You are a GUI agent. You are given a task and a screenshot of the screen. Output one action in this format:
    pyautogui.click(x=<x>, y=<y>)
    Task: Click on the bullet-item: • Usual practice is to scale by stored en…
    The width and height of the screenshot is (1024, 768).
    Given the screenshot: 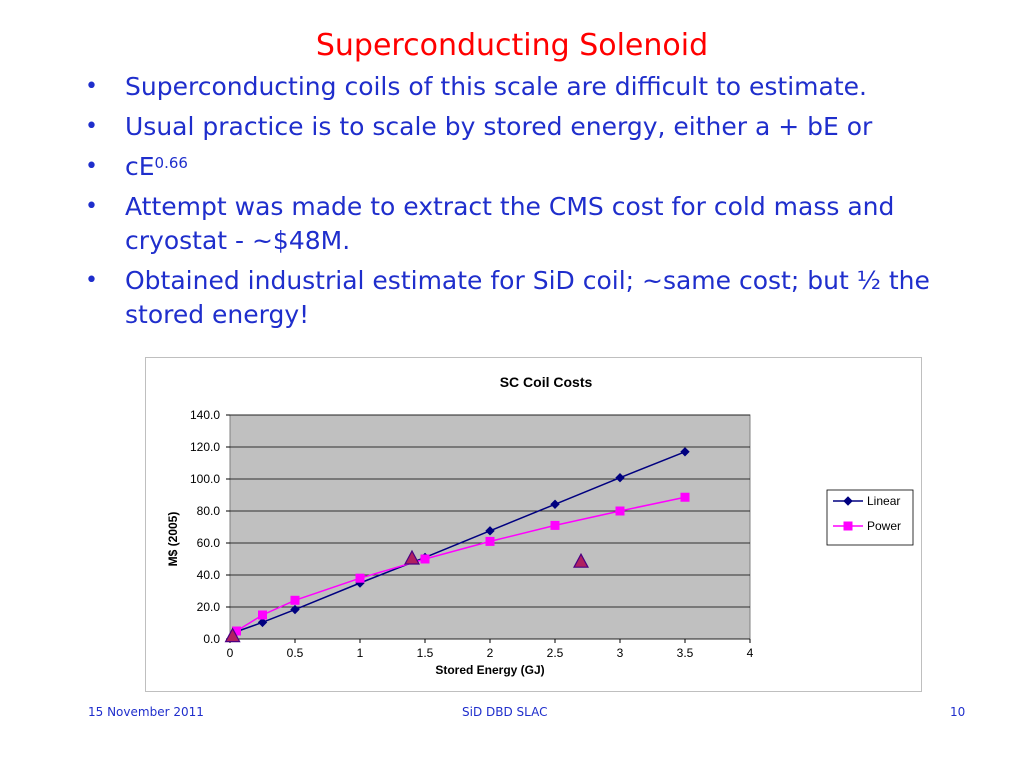 What is the action you would take?
    pyautogui.click(x=525, y=127)
    